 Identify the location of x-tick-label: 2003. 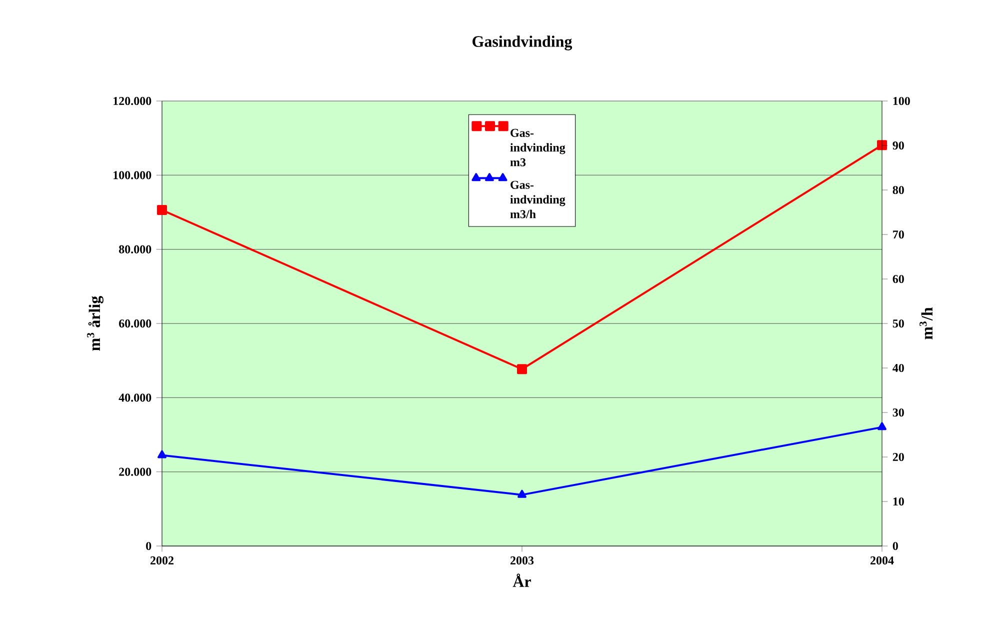
(522, 560).